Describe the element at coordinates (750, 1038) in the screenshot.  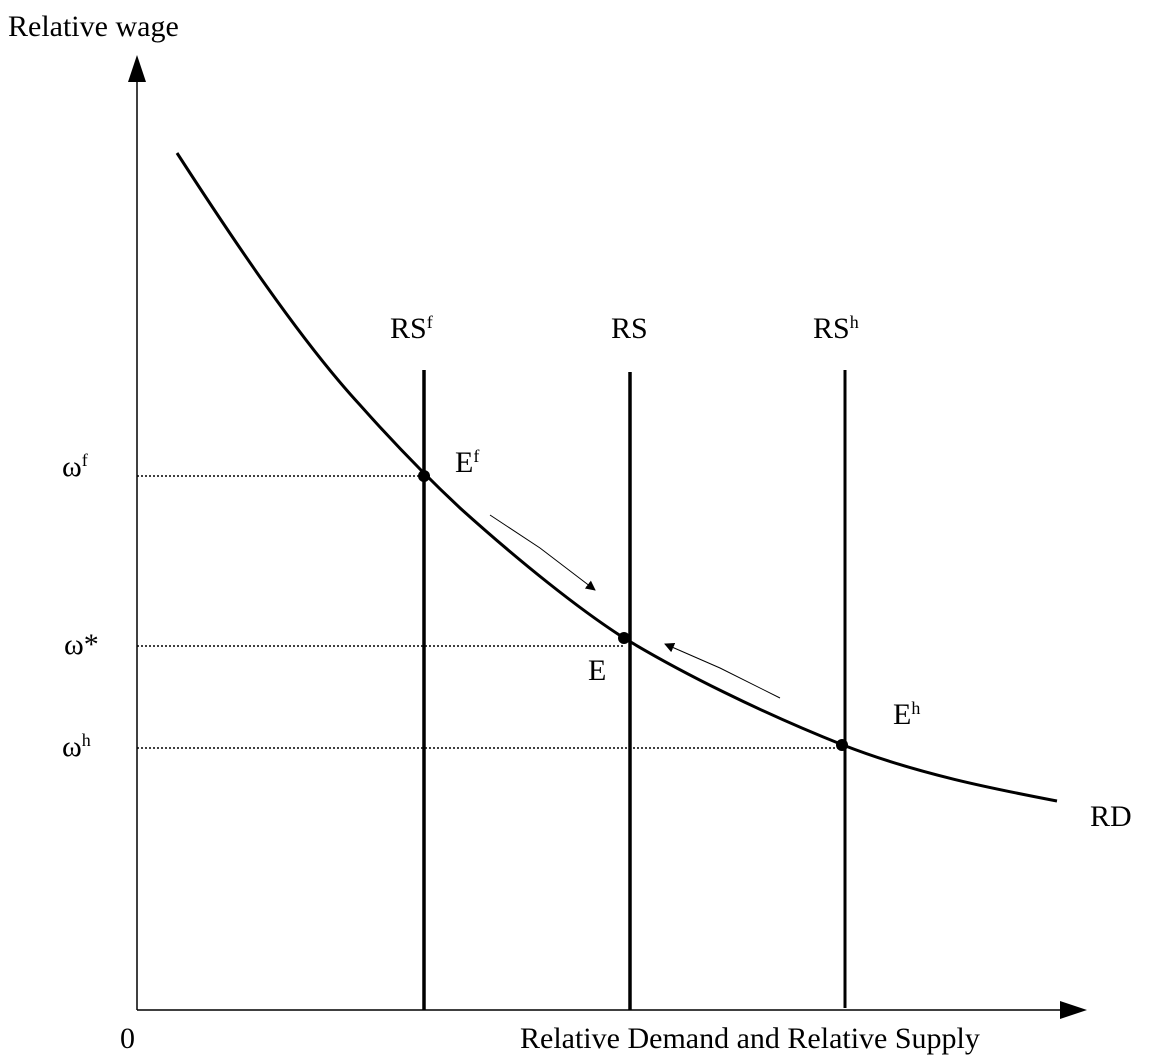
I see `x-axis-label: Relative Demand and Relative Supply` at that location.